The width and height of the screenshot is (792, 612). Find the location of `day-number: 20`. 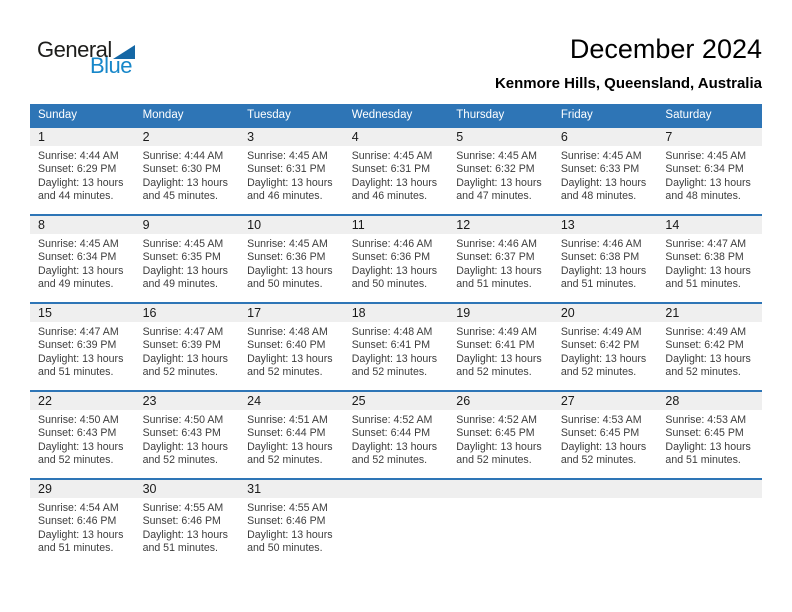

day-number: 20 is located at coordinates (567, 313).